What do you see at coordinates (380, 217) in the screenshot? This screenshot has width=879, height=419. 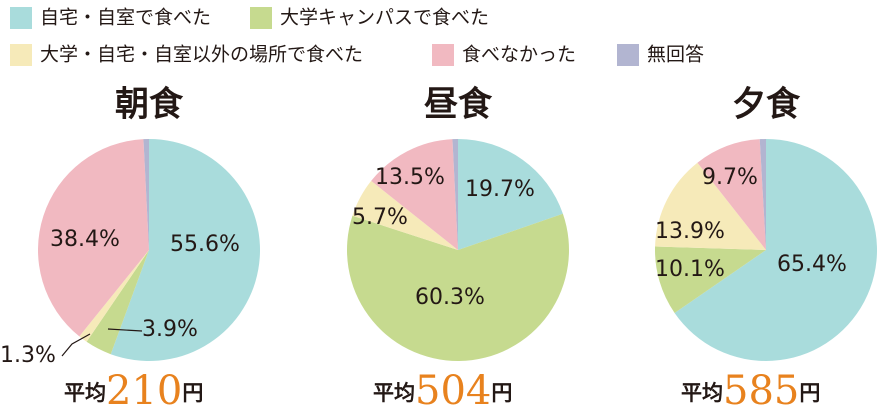 I see `data-label: 5.7%` at bounding box center [380, 217].